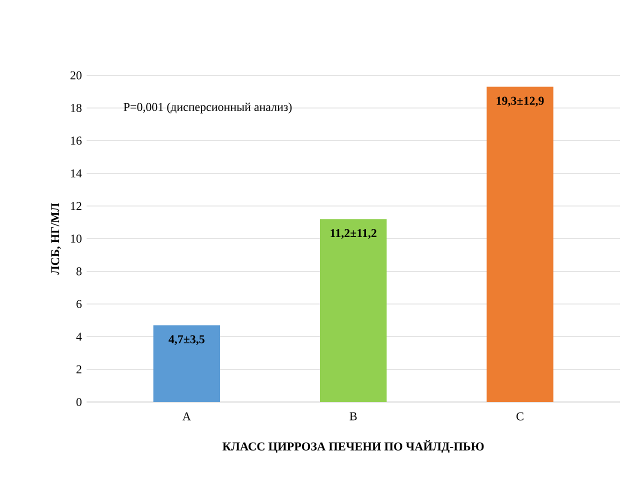 This screenshot has height=482, width=642. Describe the element at coordinates (76, 173) in the screenshot. I see `y-tick-label: 14` at that location.